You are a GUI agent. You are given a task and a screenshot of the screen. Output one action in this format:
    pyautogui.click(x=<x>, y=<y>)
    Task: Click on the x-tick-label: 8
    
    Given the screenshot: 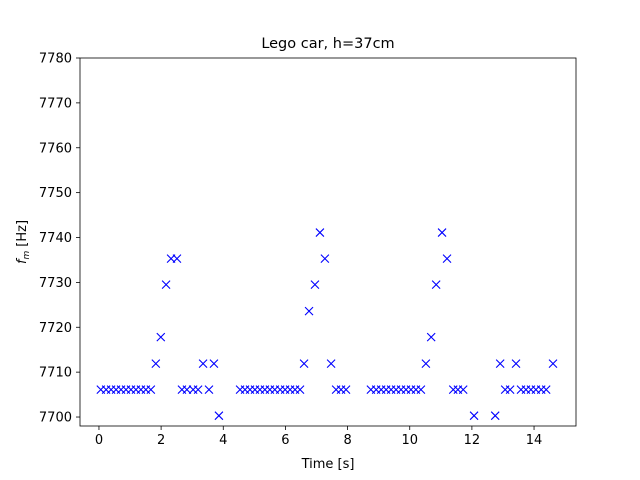 What is the action you would take?
    pyautogui.click(x=347, y=440)
    